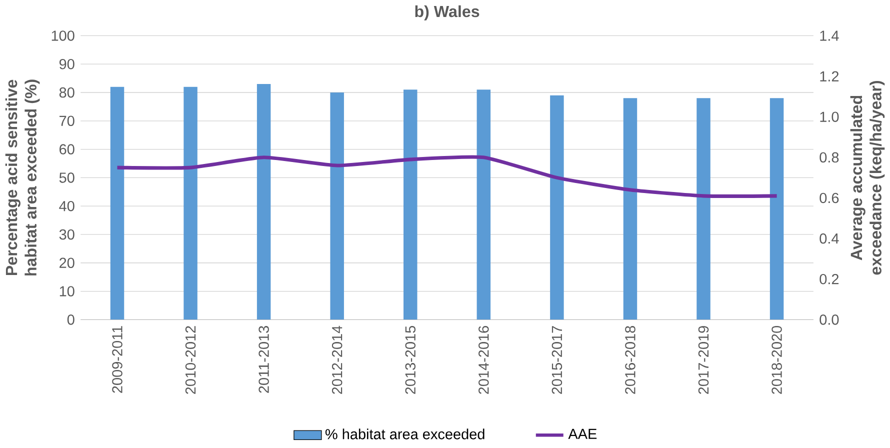  Describe the element at coordinates (829, 157) in the screenshot. I see `y2-tick-label: 0.8` at that location.